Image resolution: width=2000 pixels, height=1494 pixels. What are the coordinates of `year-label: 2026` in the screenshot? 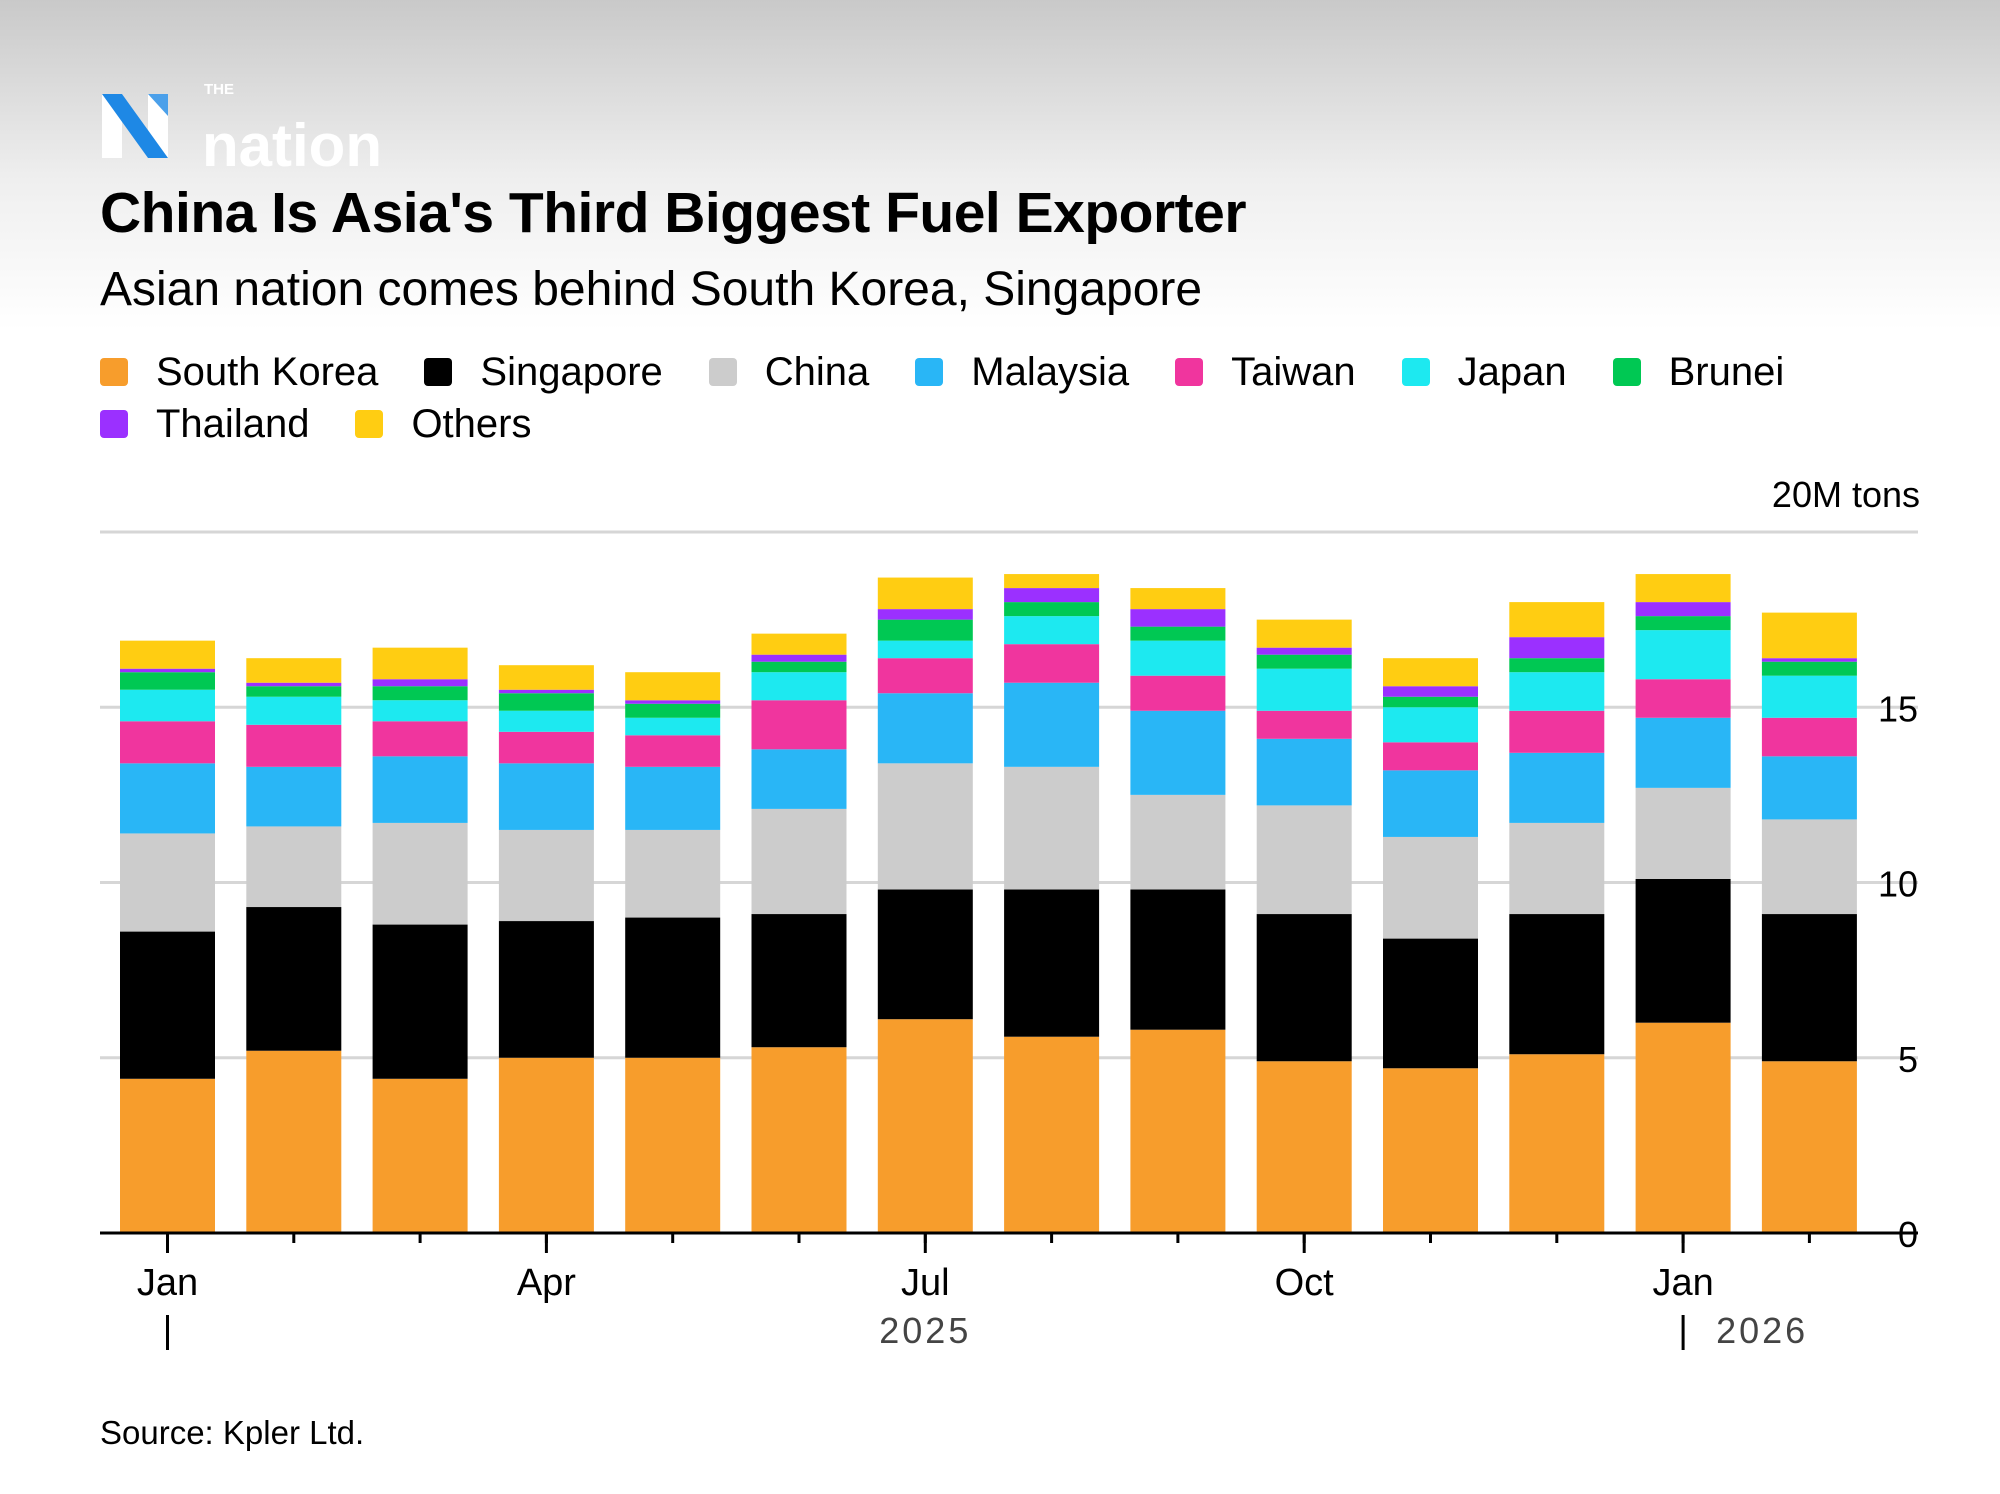 It's located at (1762, 1330).